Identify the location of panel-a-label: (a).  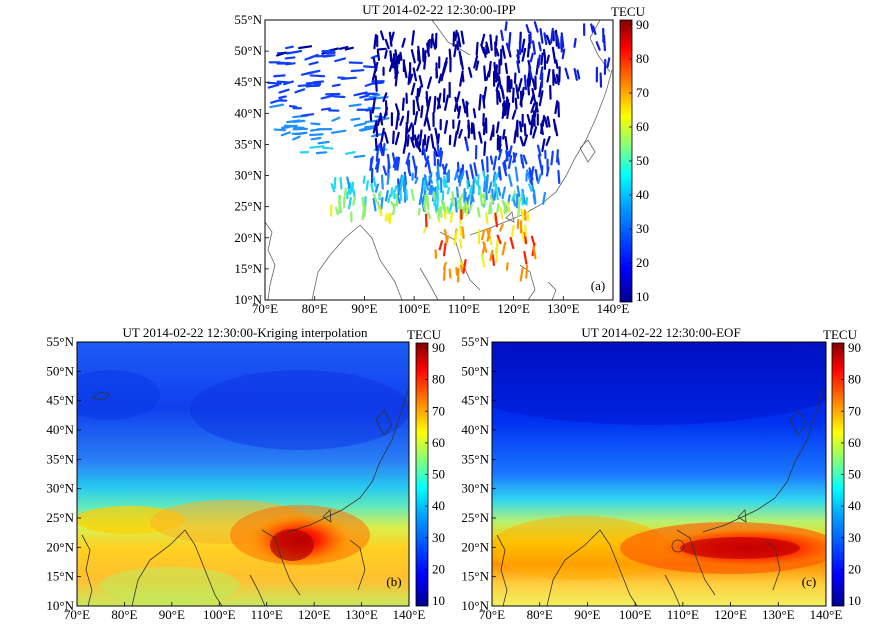
(598, 285).